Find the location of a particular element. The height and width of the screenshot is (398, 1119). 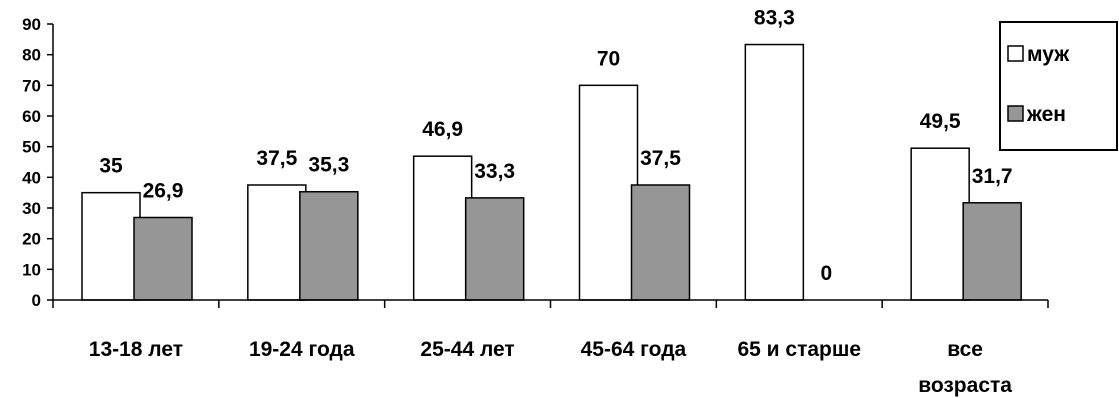

x-category-label: 19-24 года is located at coordinates (302, 349).